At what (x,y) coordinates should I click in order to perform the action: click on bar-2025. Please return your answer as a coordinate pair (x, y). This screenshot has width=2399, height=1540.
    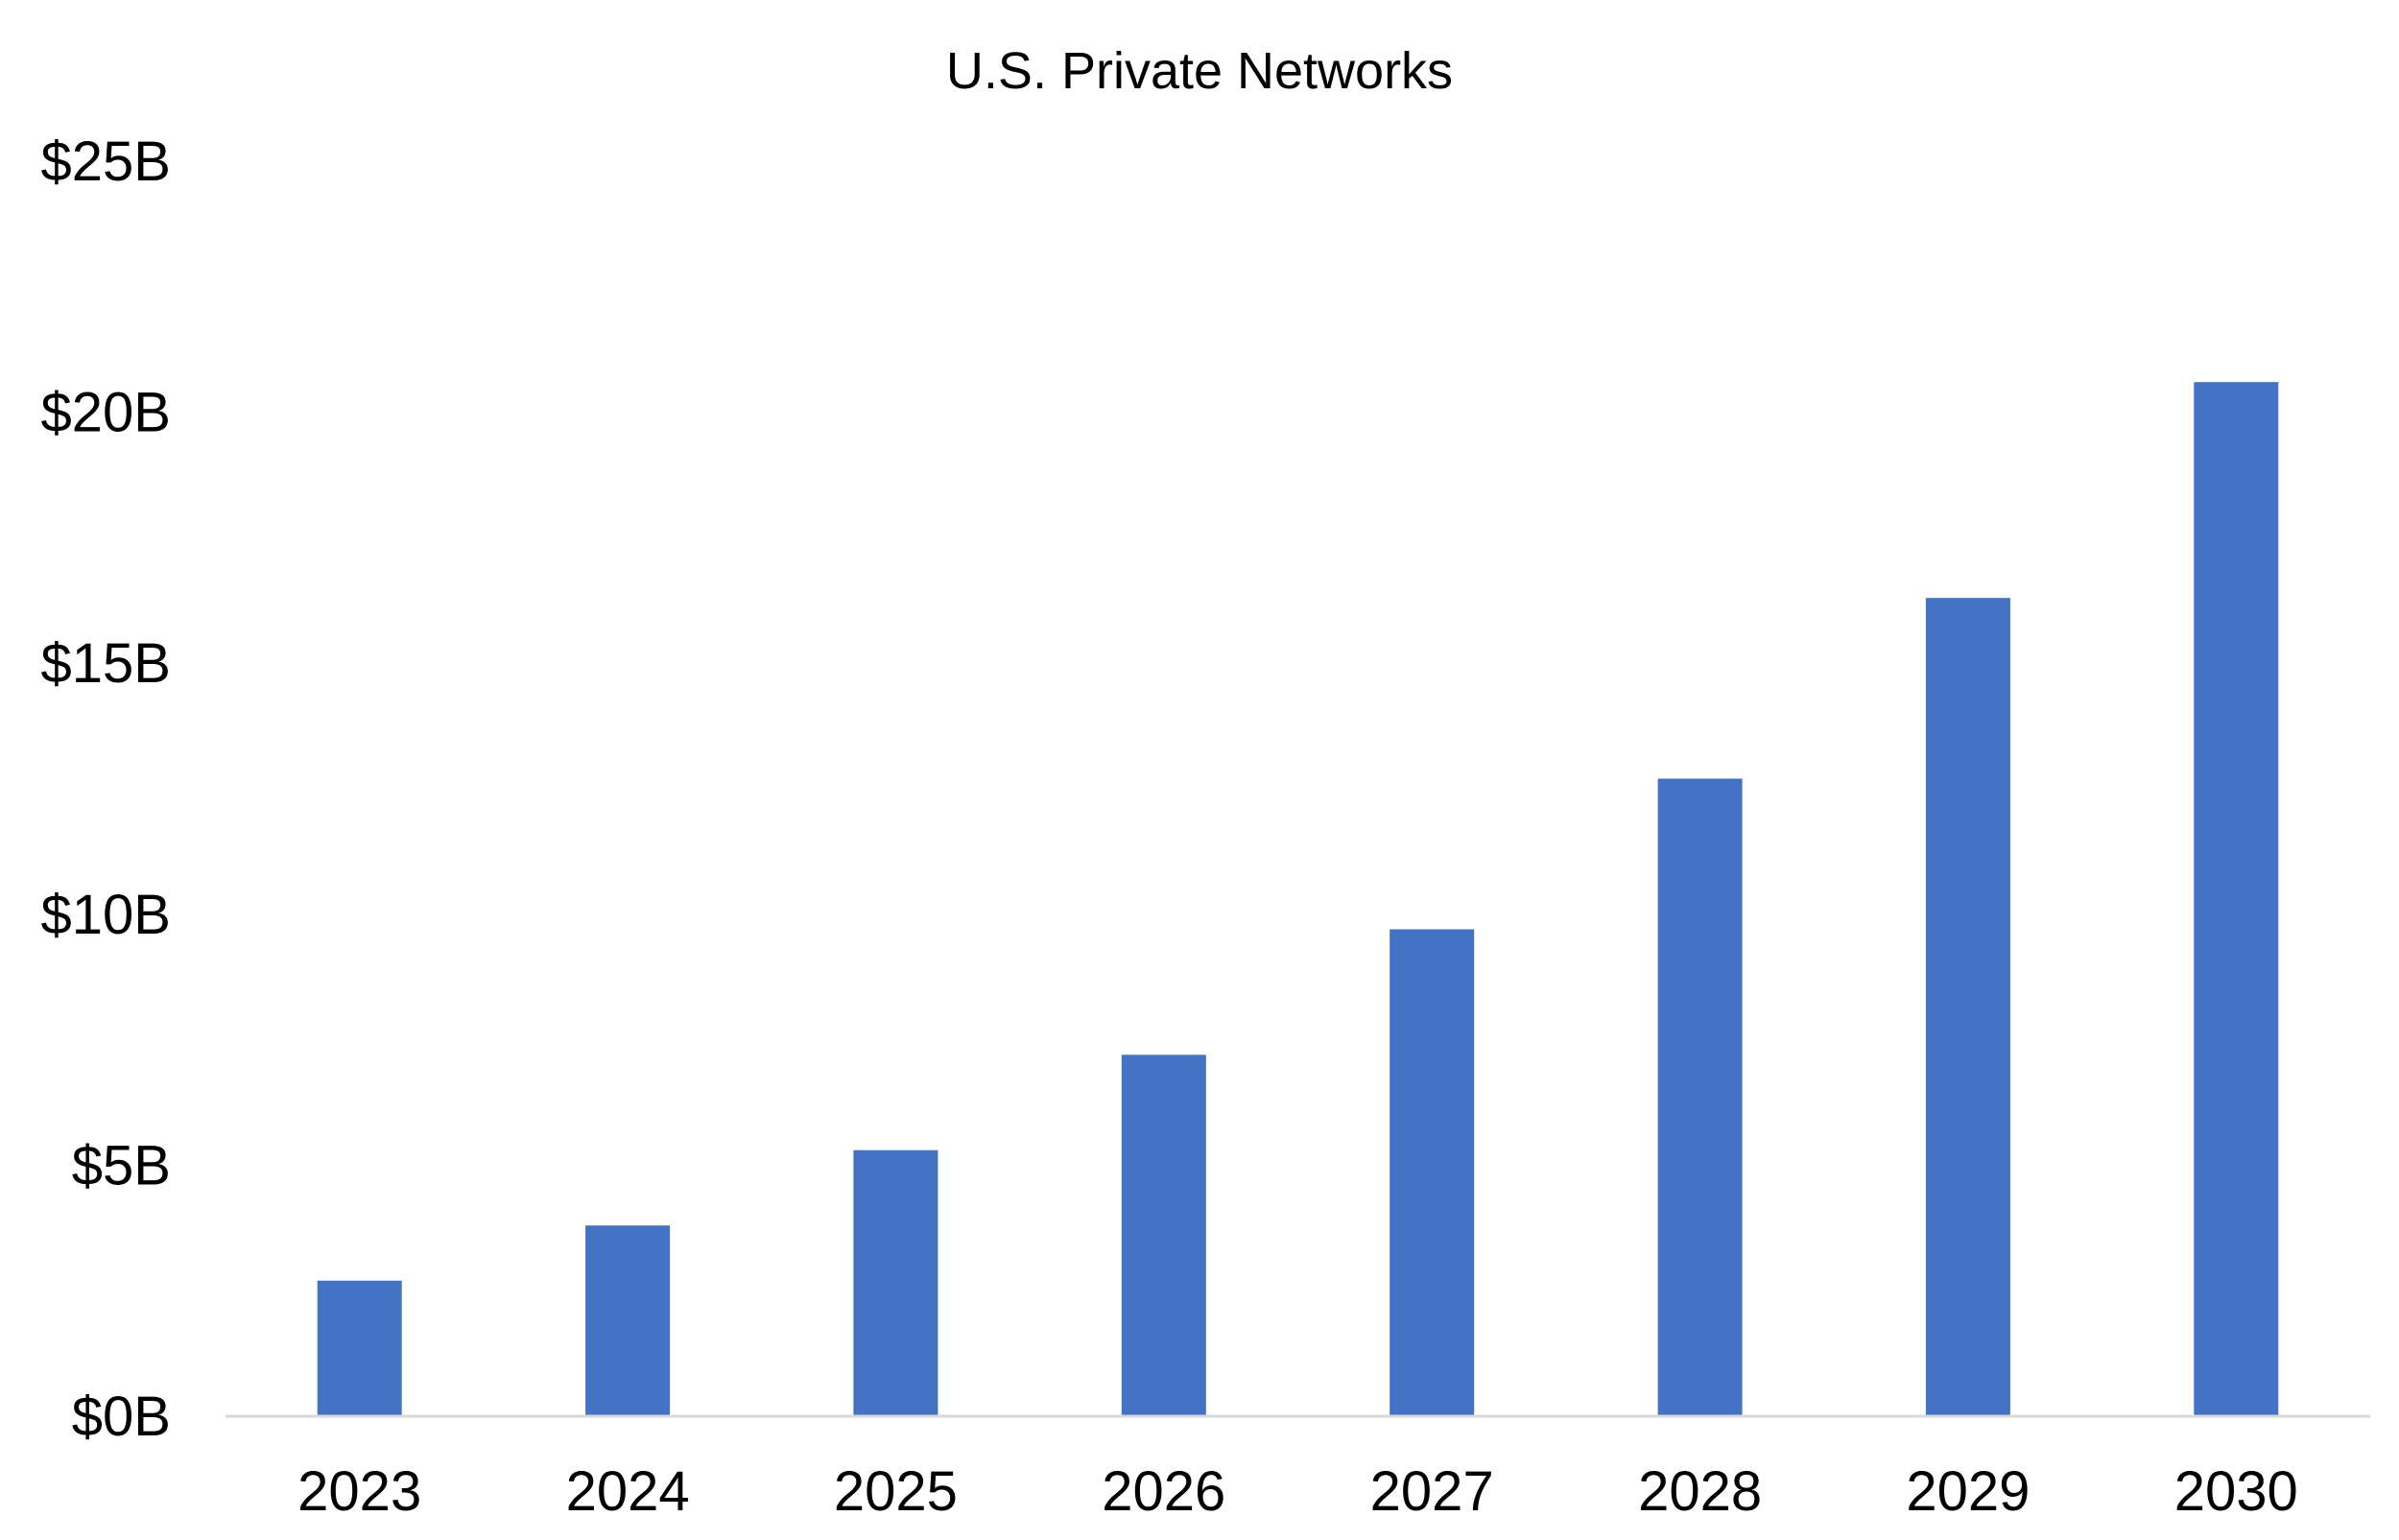
    Looking at the image, I should click on (896, 1282).